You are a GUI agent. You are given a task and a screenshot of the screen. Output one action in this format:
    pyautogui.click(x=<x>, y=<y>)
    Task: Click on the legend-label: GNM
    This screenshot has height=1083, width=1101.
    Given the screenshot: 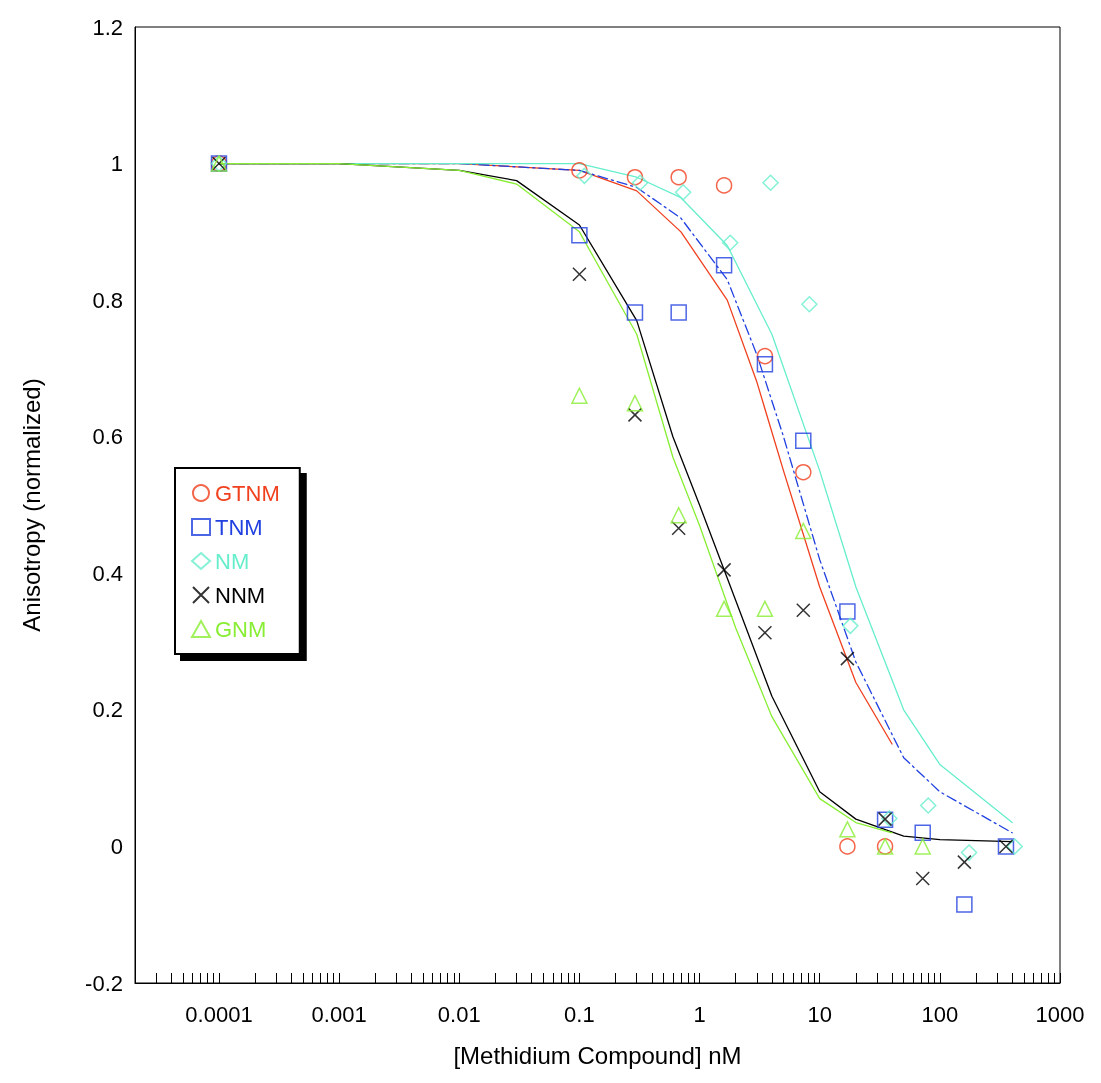 What is the action you would take?
    pyautogui.click(x=241, y=629)
    